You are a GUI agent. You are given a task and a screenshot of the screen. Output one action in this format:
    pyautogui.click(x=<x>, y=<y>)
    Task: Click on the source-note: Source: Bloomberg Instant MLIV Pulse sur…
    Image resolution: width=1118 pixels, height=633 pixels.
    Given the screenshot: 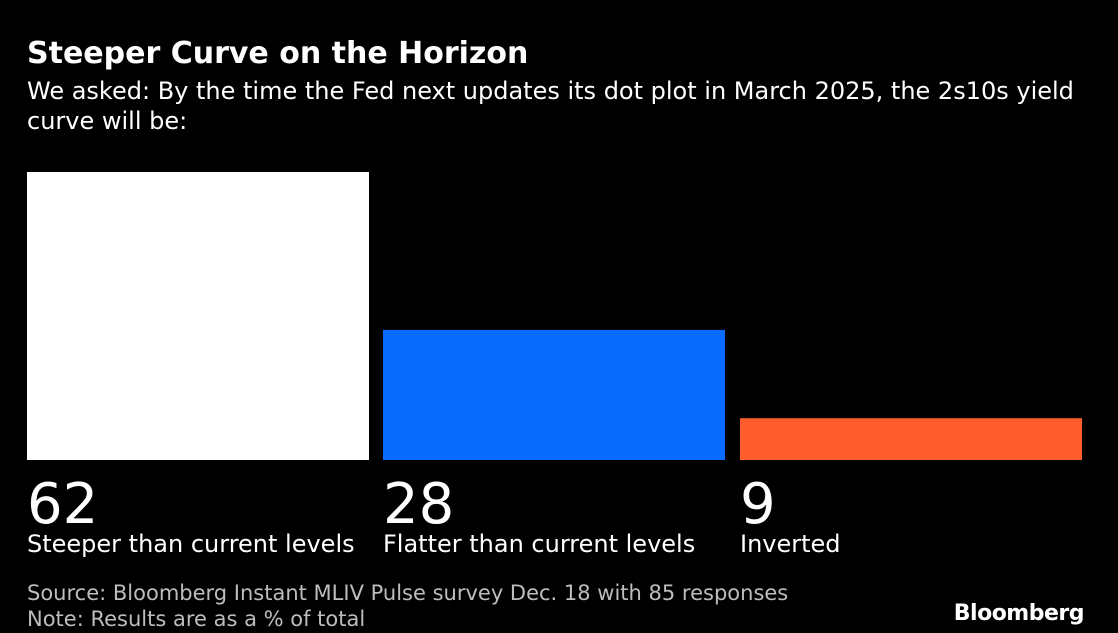 What is the action you would take?
    pyautogui.click(x=408, y=593)
    